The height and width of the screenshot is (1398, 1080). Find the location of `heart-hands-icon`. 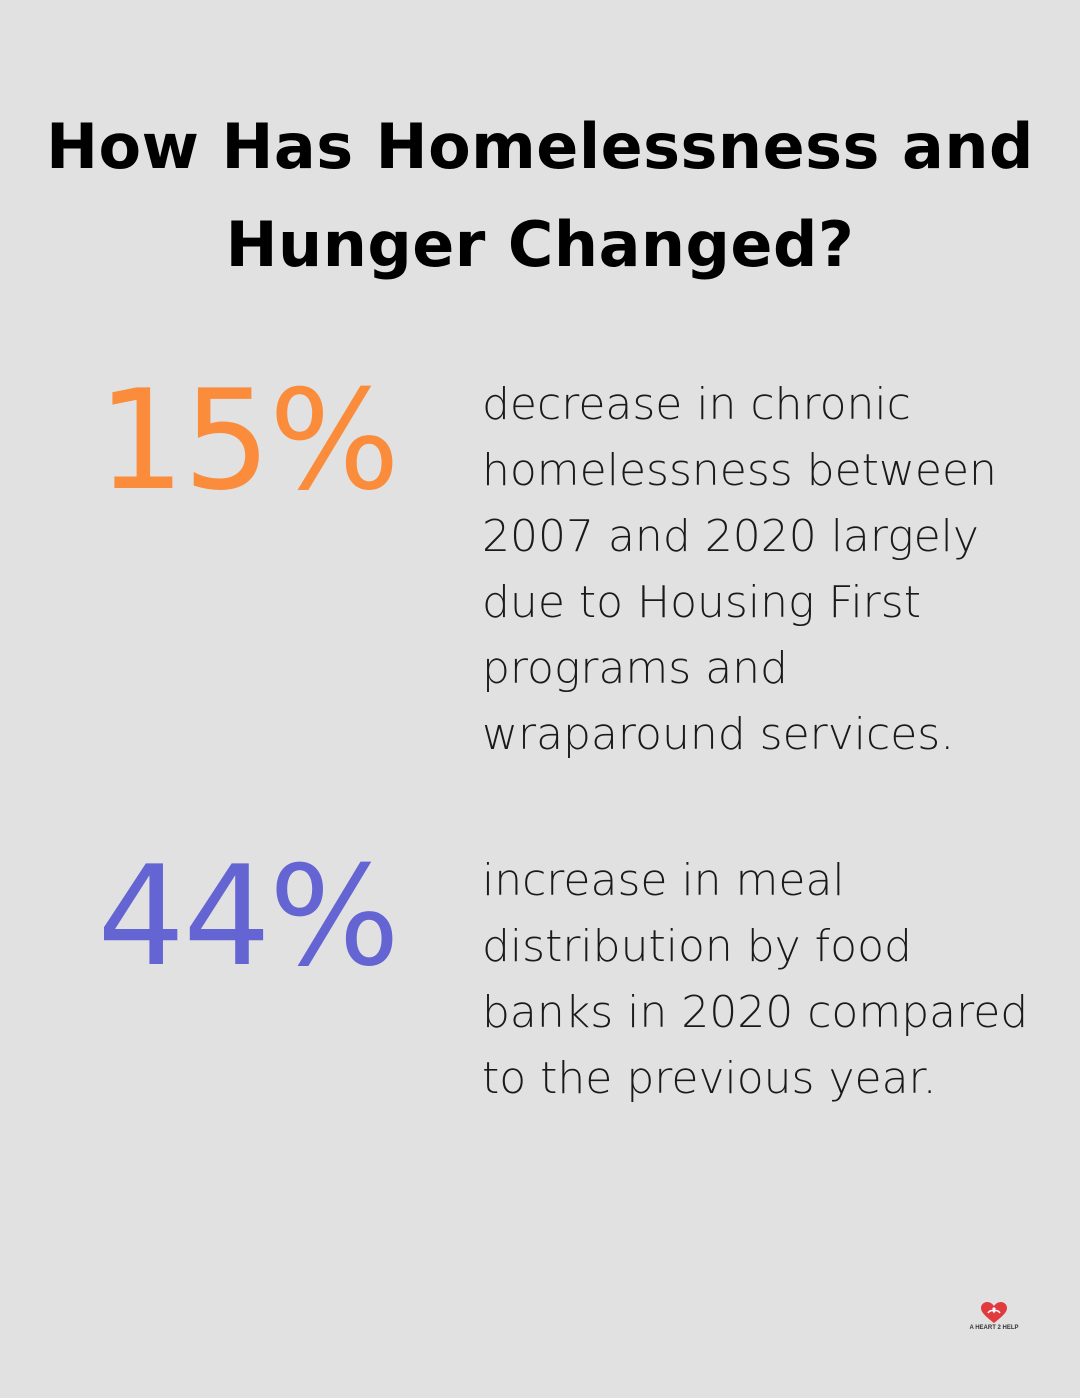

heart-hands-icon is located at coordinates (994, 1312).